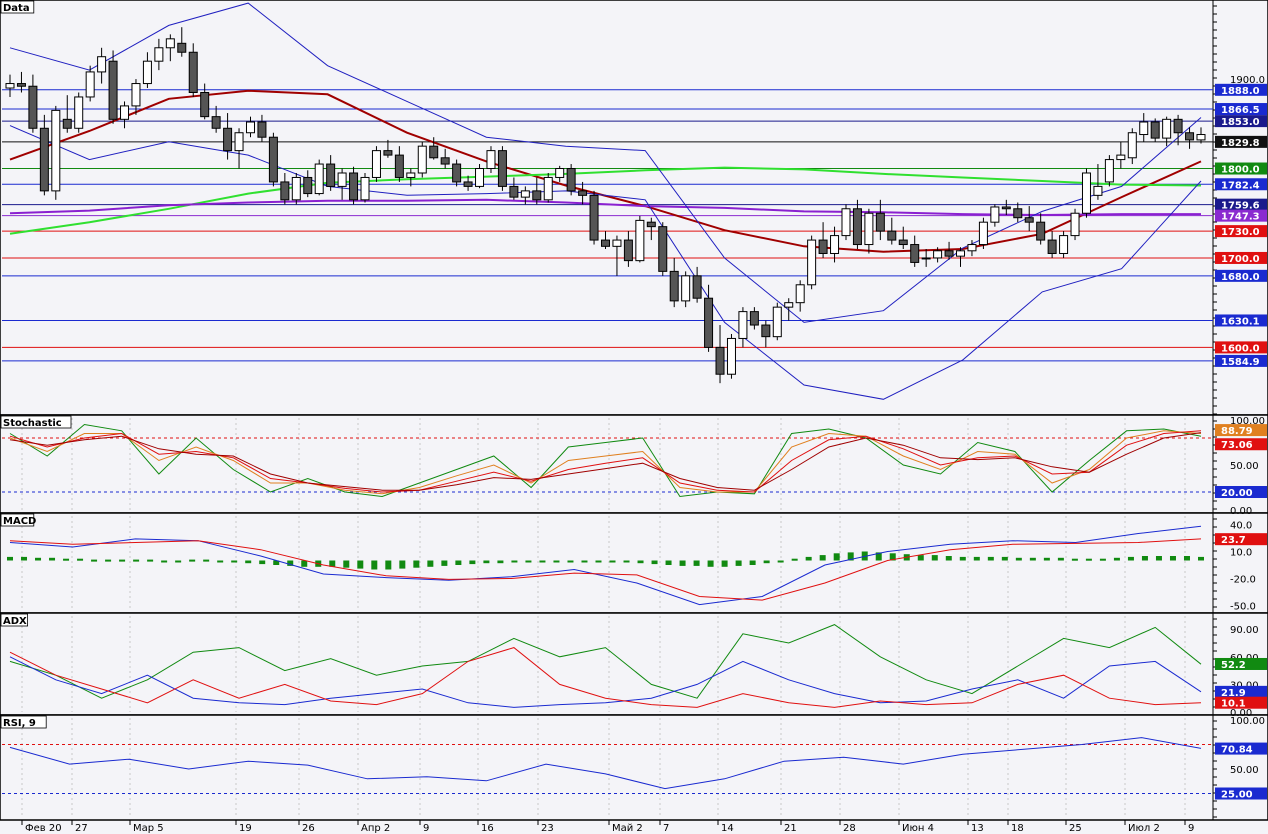  I want to click on axis-value-label: 1853.0, so click(1240, 122).